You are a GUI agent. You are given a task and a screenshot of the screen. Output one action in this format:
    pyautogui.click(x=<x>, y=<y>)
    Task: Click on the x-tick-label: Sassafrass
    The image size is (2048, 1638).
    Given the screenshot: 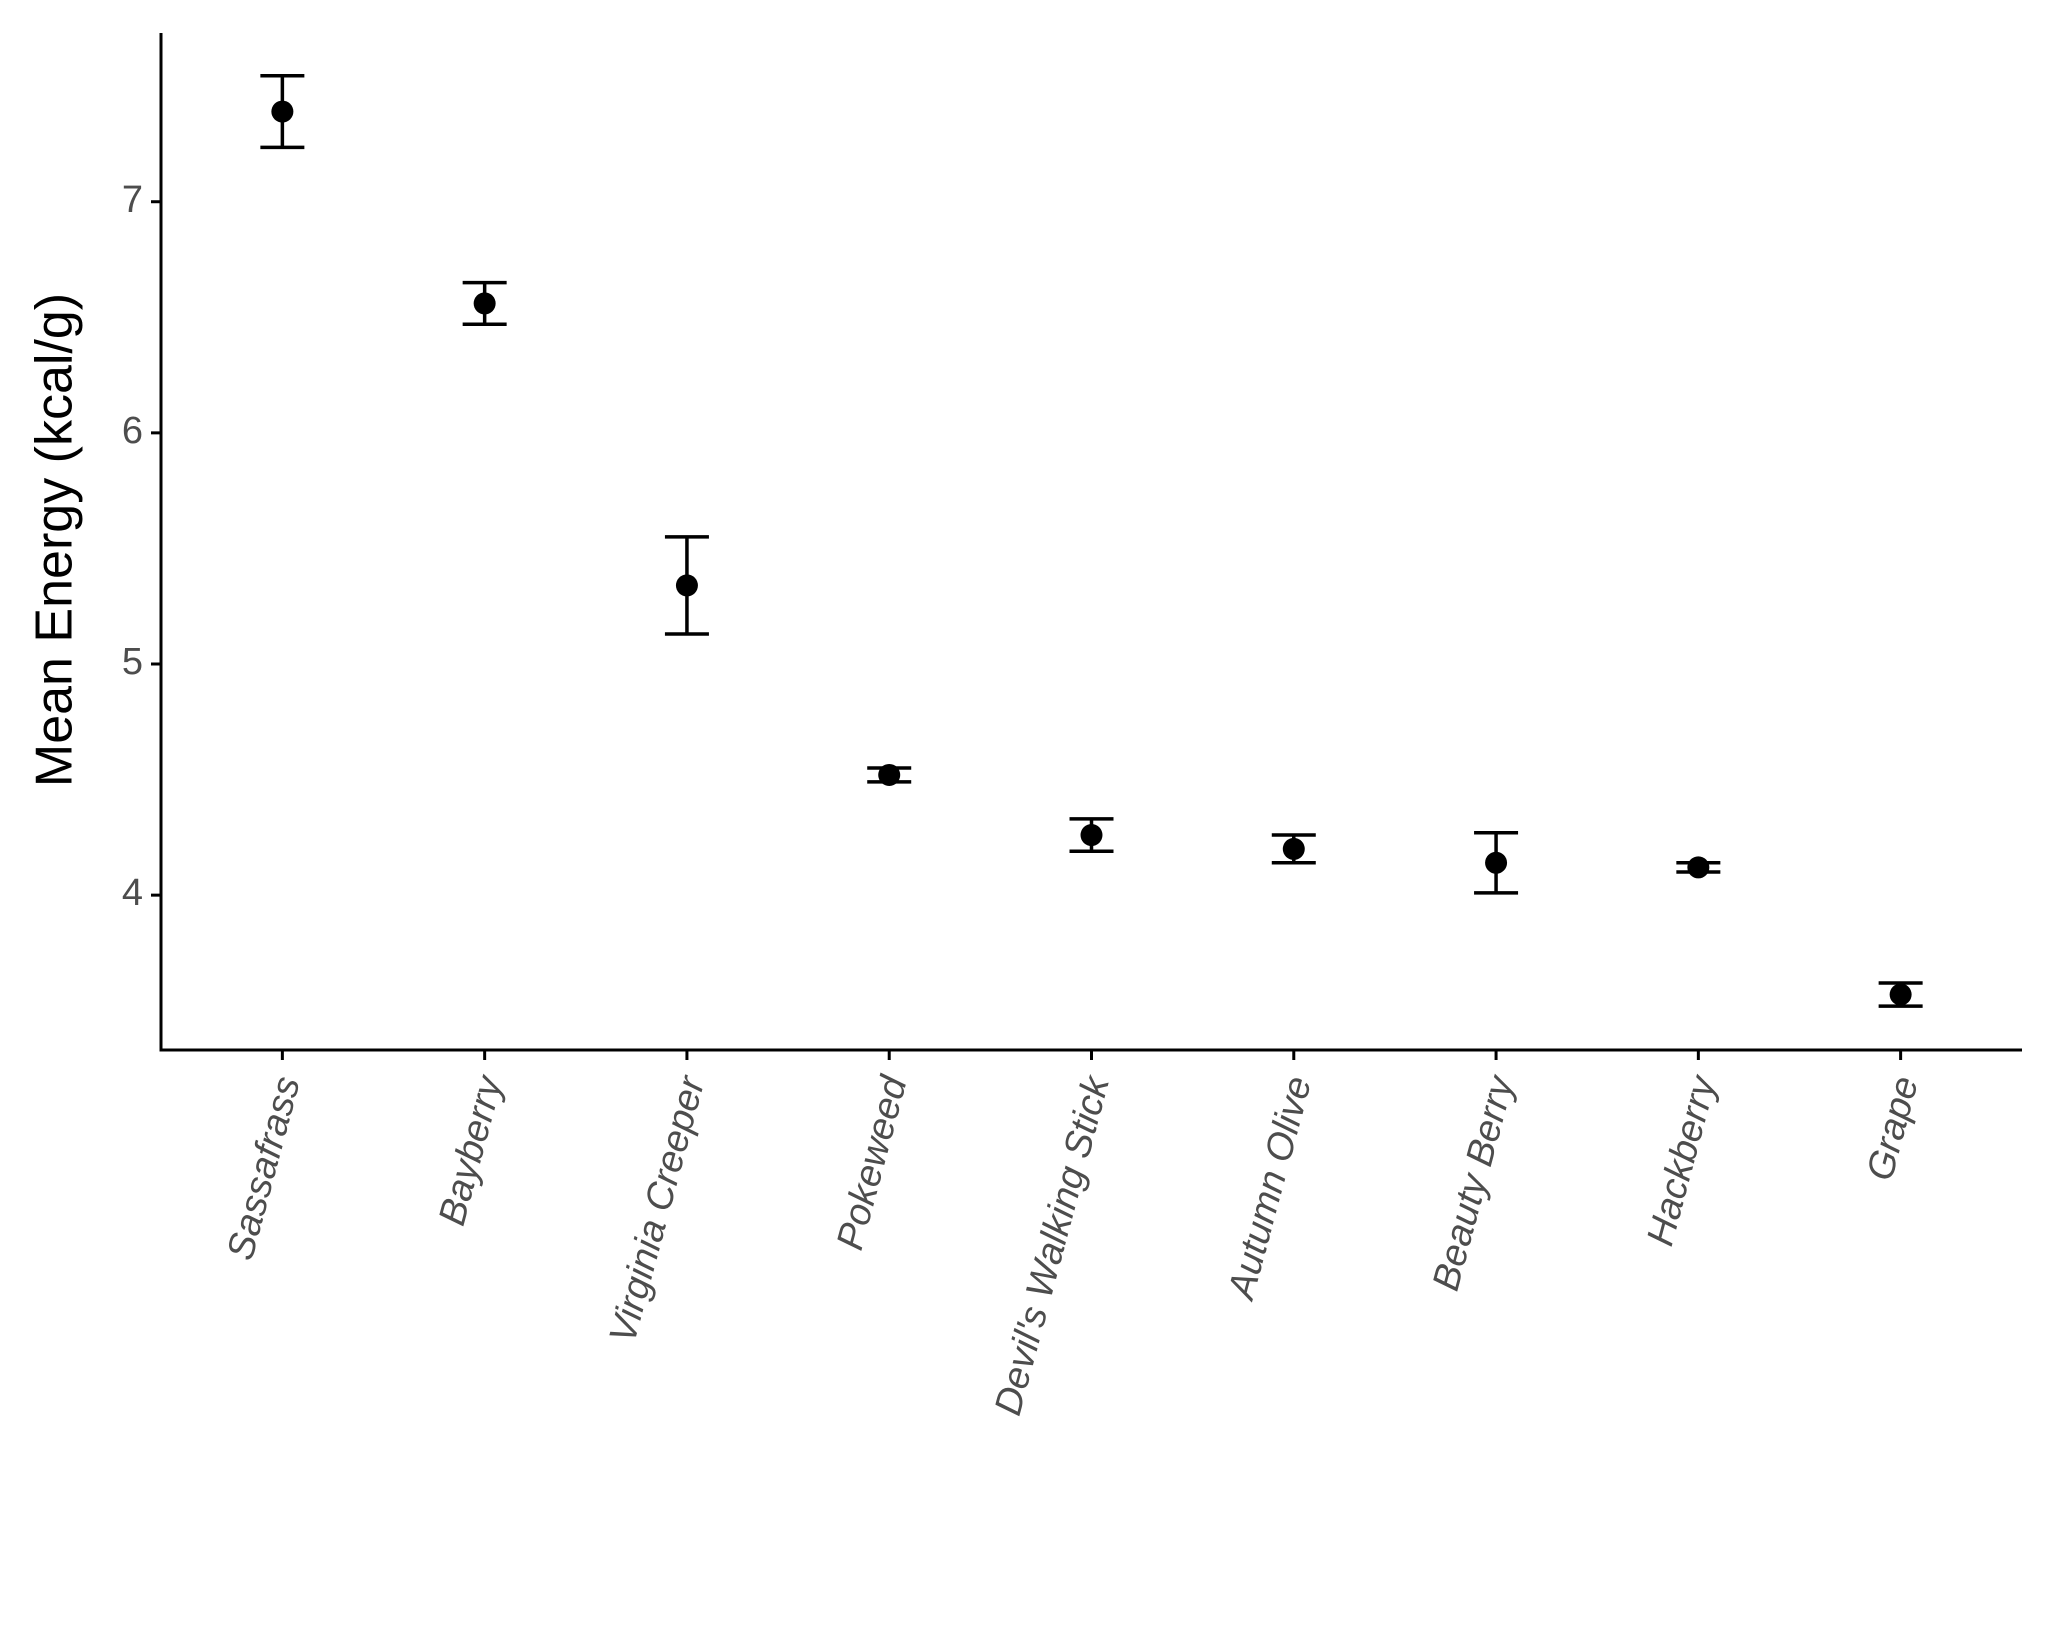 What is the action you would take?
    pyautogui.click(x=264, y=1168)
    